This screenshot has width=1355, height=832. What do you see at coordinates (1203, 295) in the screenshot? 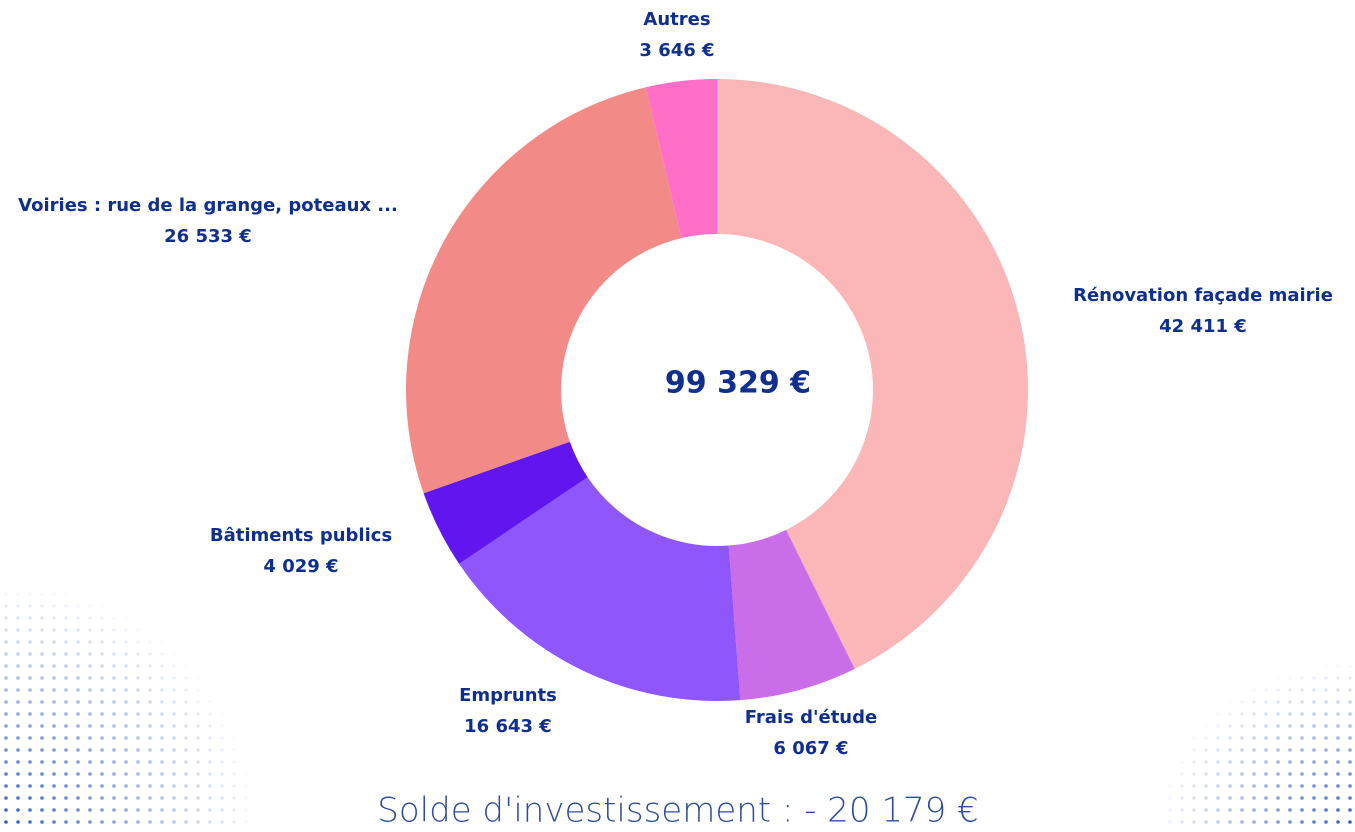
I see `slice-label: Rénovation façade mairie` at bounding box center [1203, 295].